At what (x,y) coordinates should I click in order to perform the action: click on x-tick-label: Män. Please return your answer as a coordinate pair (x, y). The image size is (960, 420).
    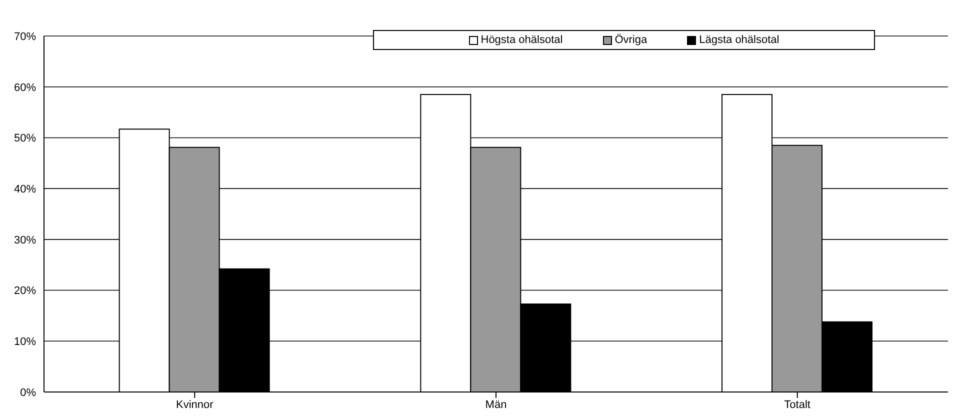
    Looking at the image, I should click on (496, 404).